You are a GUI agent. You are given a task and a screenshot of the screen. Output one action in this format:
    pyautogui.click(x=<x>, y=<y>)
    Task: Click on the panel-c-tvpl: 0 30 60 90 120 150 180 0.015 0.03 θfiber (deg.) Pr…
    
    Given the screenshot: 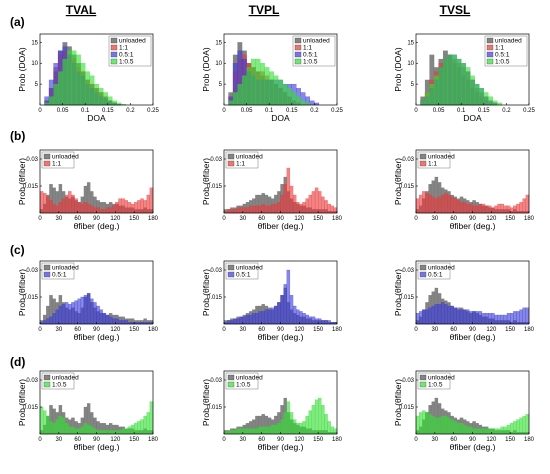 What is the action you would take?
    pyautogui.click(x=272, y=301)
    